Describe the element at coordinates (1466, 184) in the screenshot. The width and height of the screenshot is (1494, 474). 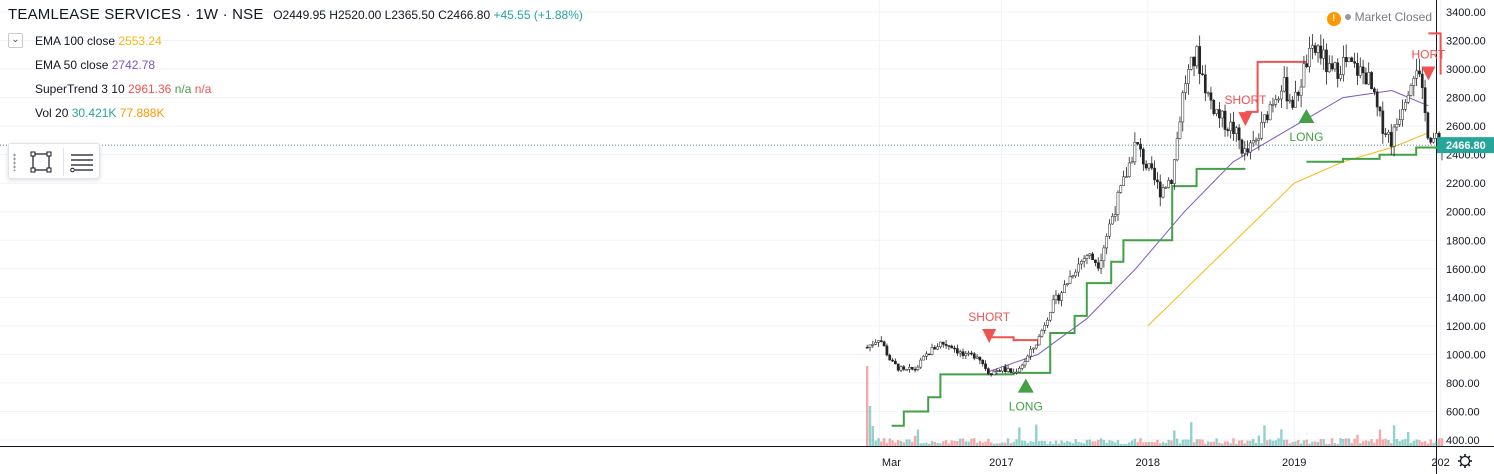
I see `price-tick-label: 2200.00` at that location.